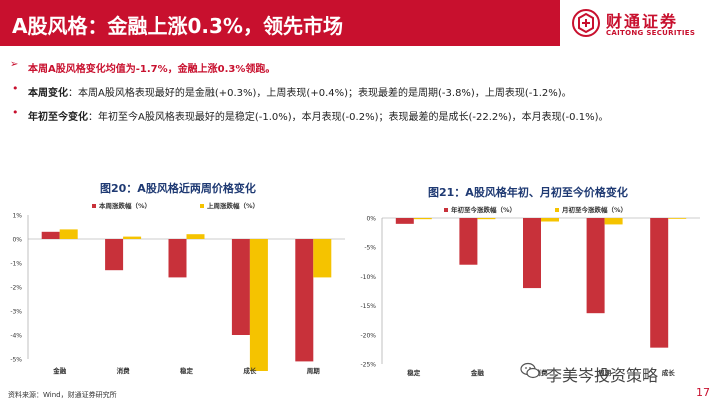 The image size is (720, 405). Describe the element at coordinates (371, 219) in the screenshot. I see `chart2-ytick-label: 0%` at that location.